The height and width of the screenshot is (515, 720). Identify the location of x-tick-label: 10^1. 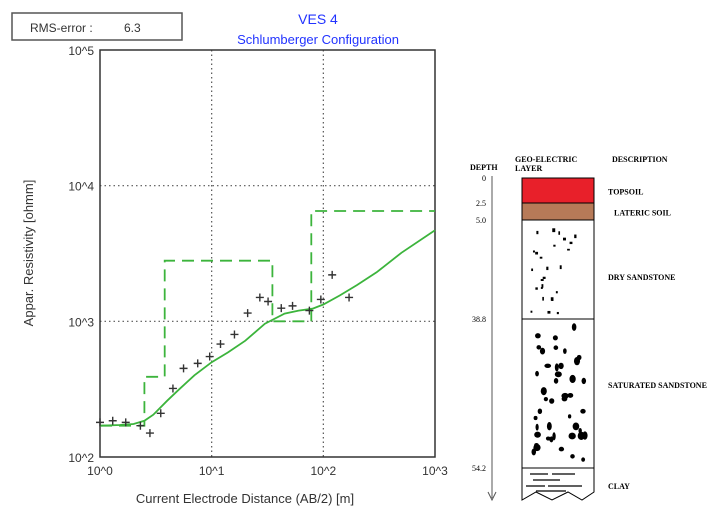
(212, 471).